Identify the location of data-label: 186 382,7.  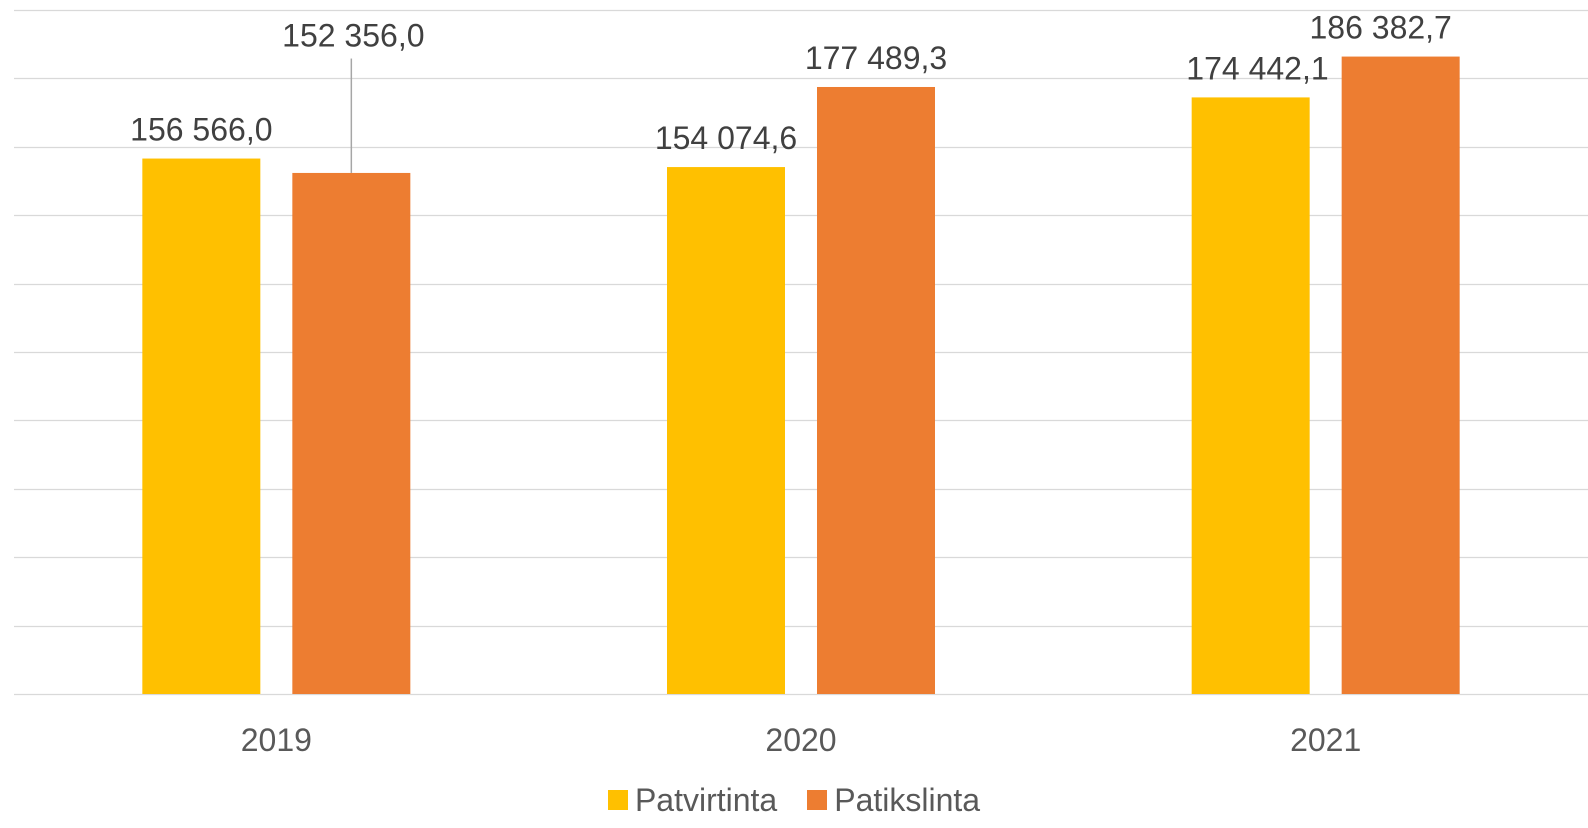
(1380, 28).